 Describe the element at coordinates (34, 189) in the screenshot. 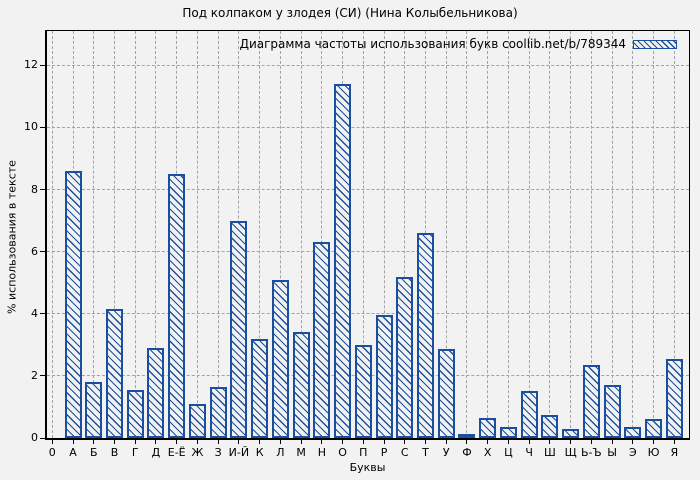

I see `y-tick-label: 8` at that location.